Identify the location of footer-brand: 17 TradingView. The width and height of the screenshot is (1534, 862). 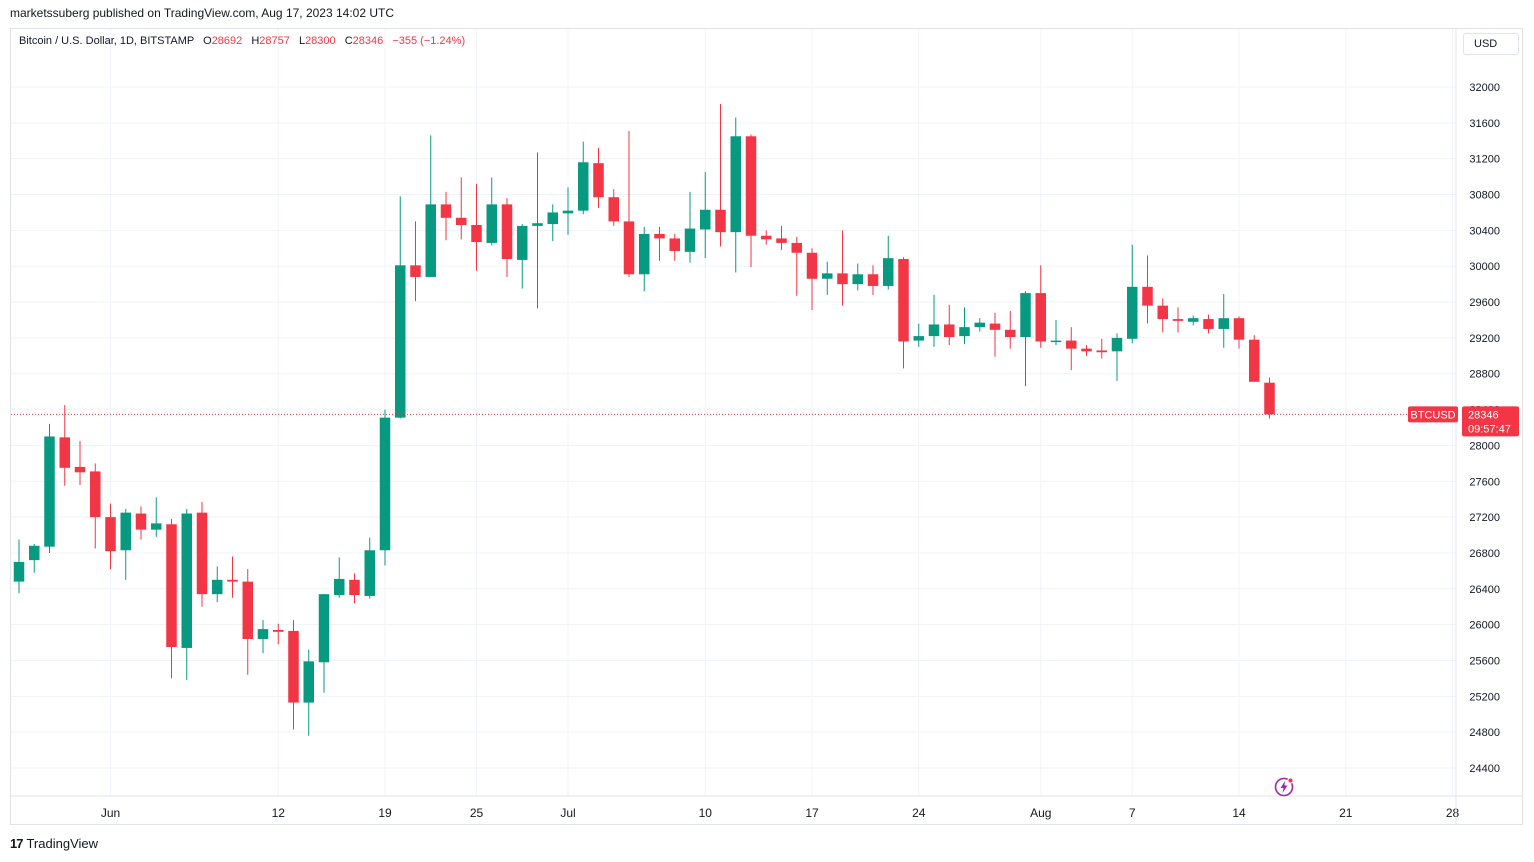
(54, 843).